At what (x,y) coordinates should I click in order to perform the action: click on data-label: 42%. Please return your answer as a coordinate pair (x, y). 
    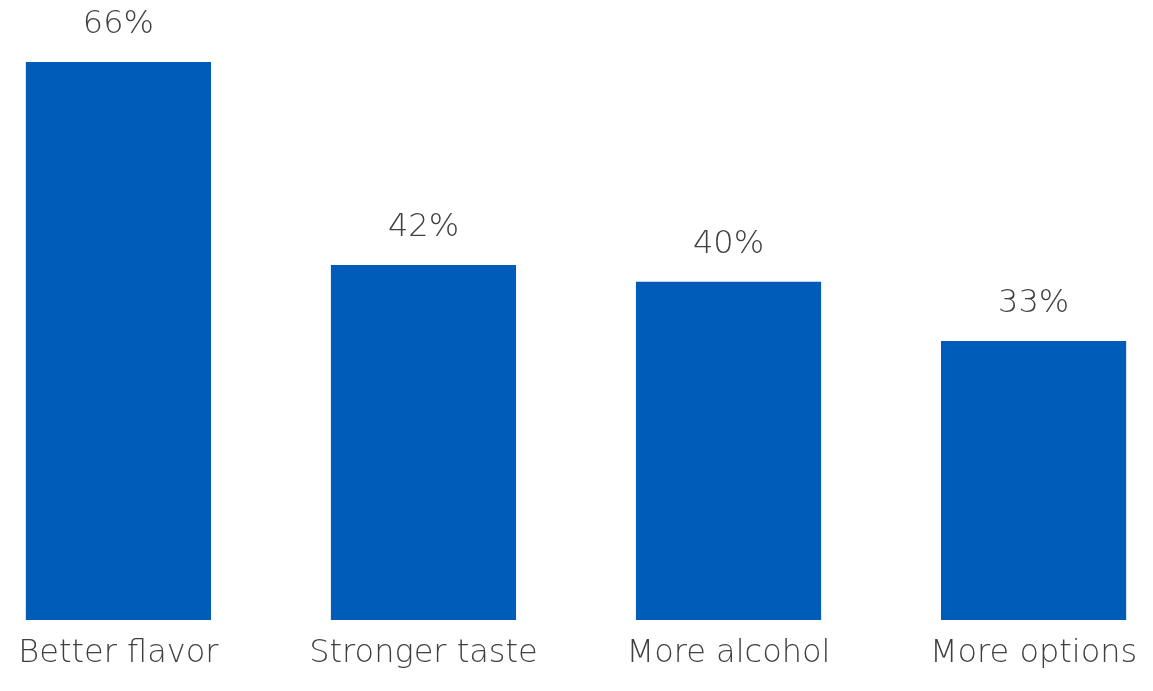
    Looking at the image, I should click on (423, 224).